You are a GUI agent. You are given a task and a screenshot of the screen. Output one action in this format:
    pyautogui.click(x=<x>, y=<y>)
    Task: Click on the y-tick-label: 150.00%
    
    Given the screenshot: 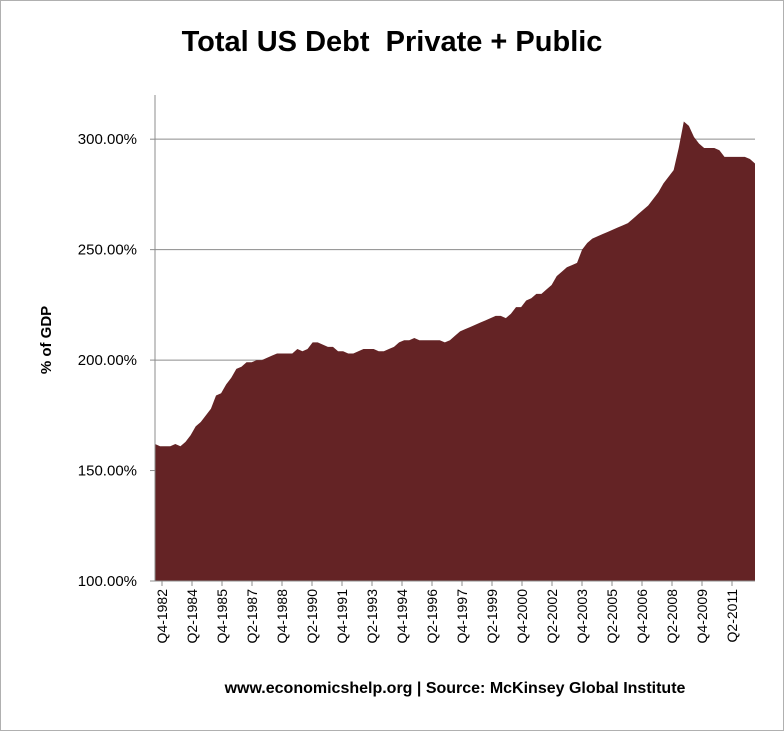 What is the action you would take?
    pyautogui.click(x=107, y=471)
    